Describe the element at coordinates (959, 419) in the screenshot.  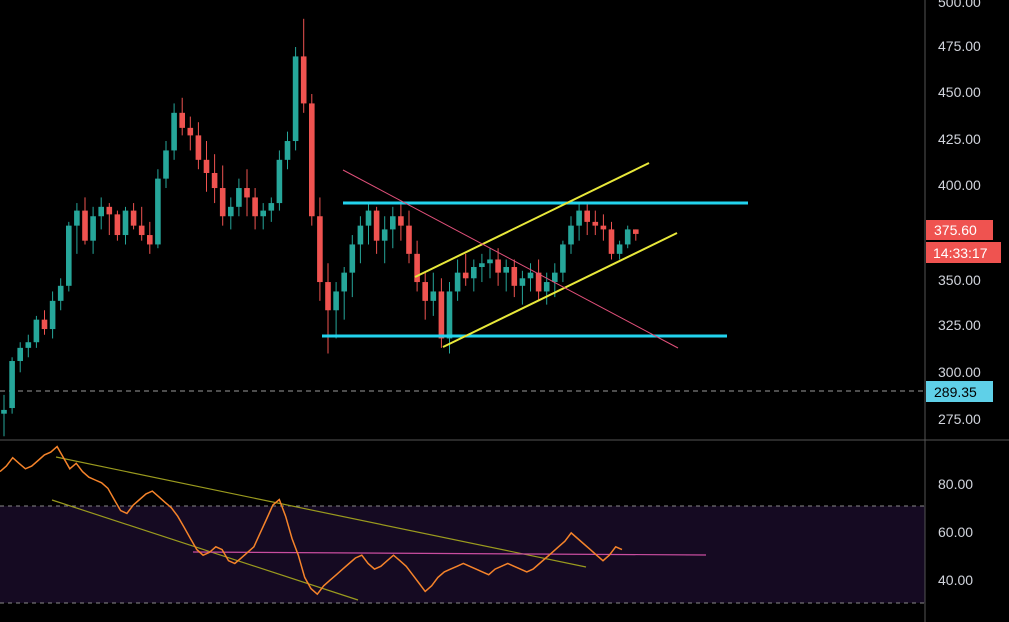
I see `price-tick: 275.00` at that location.